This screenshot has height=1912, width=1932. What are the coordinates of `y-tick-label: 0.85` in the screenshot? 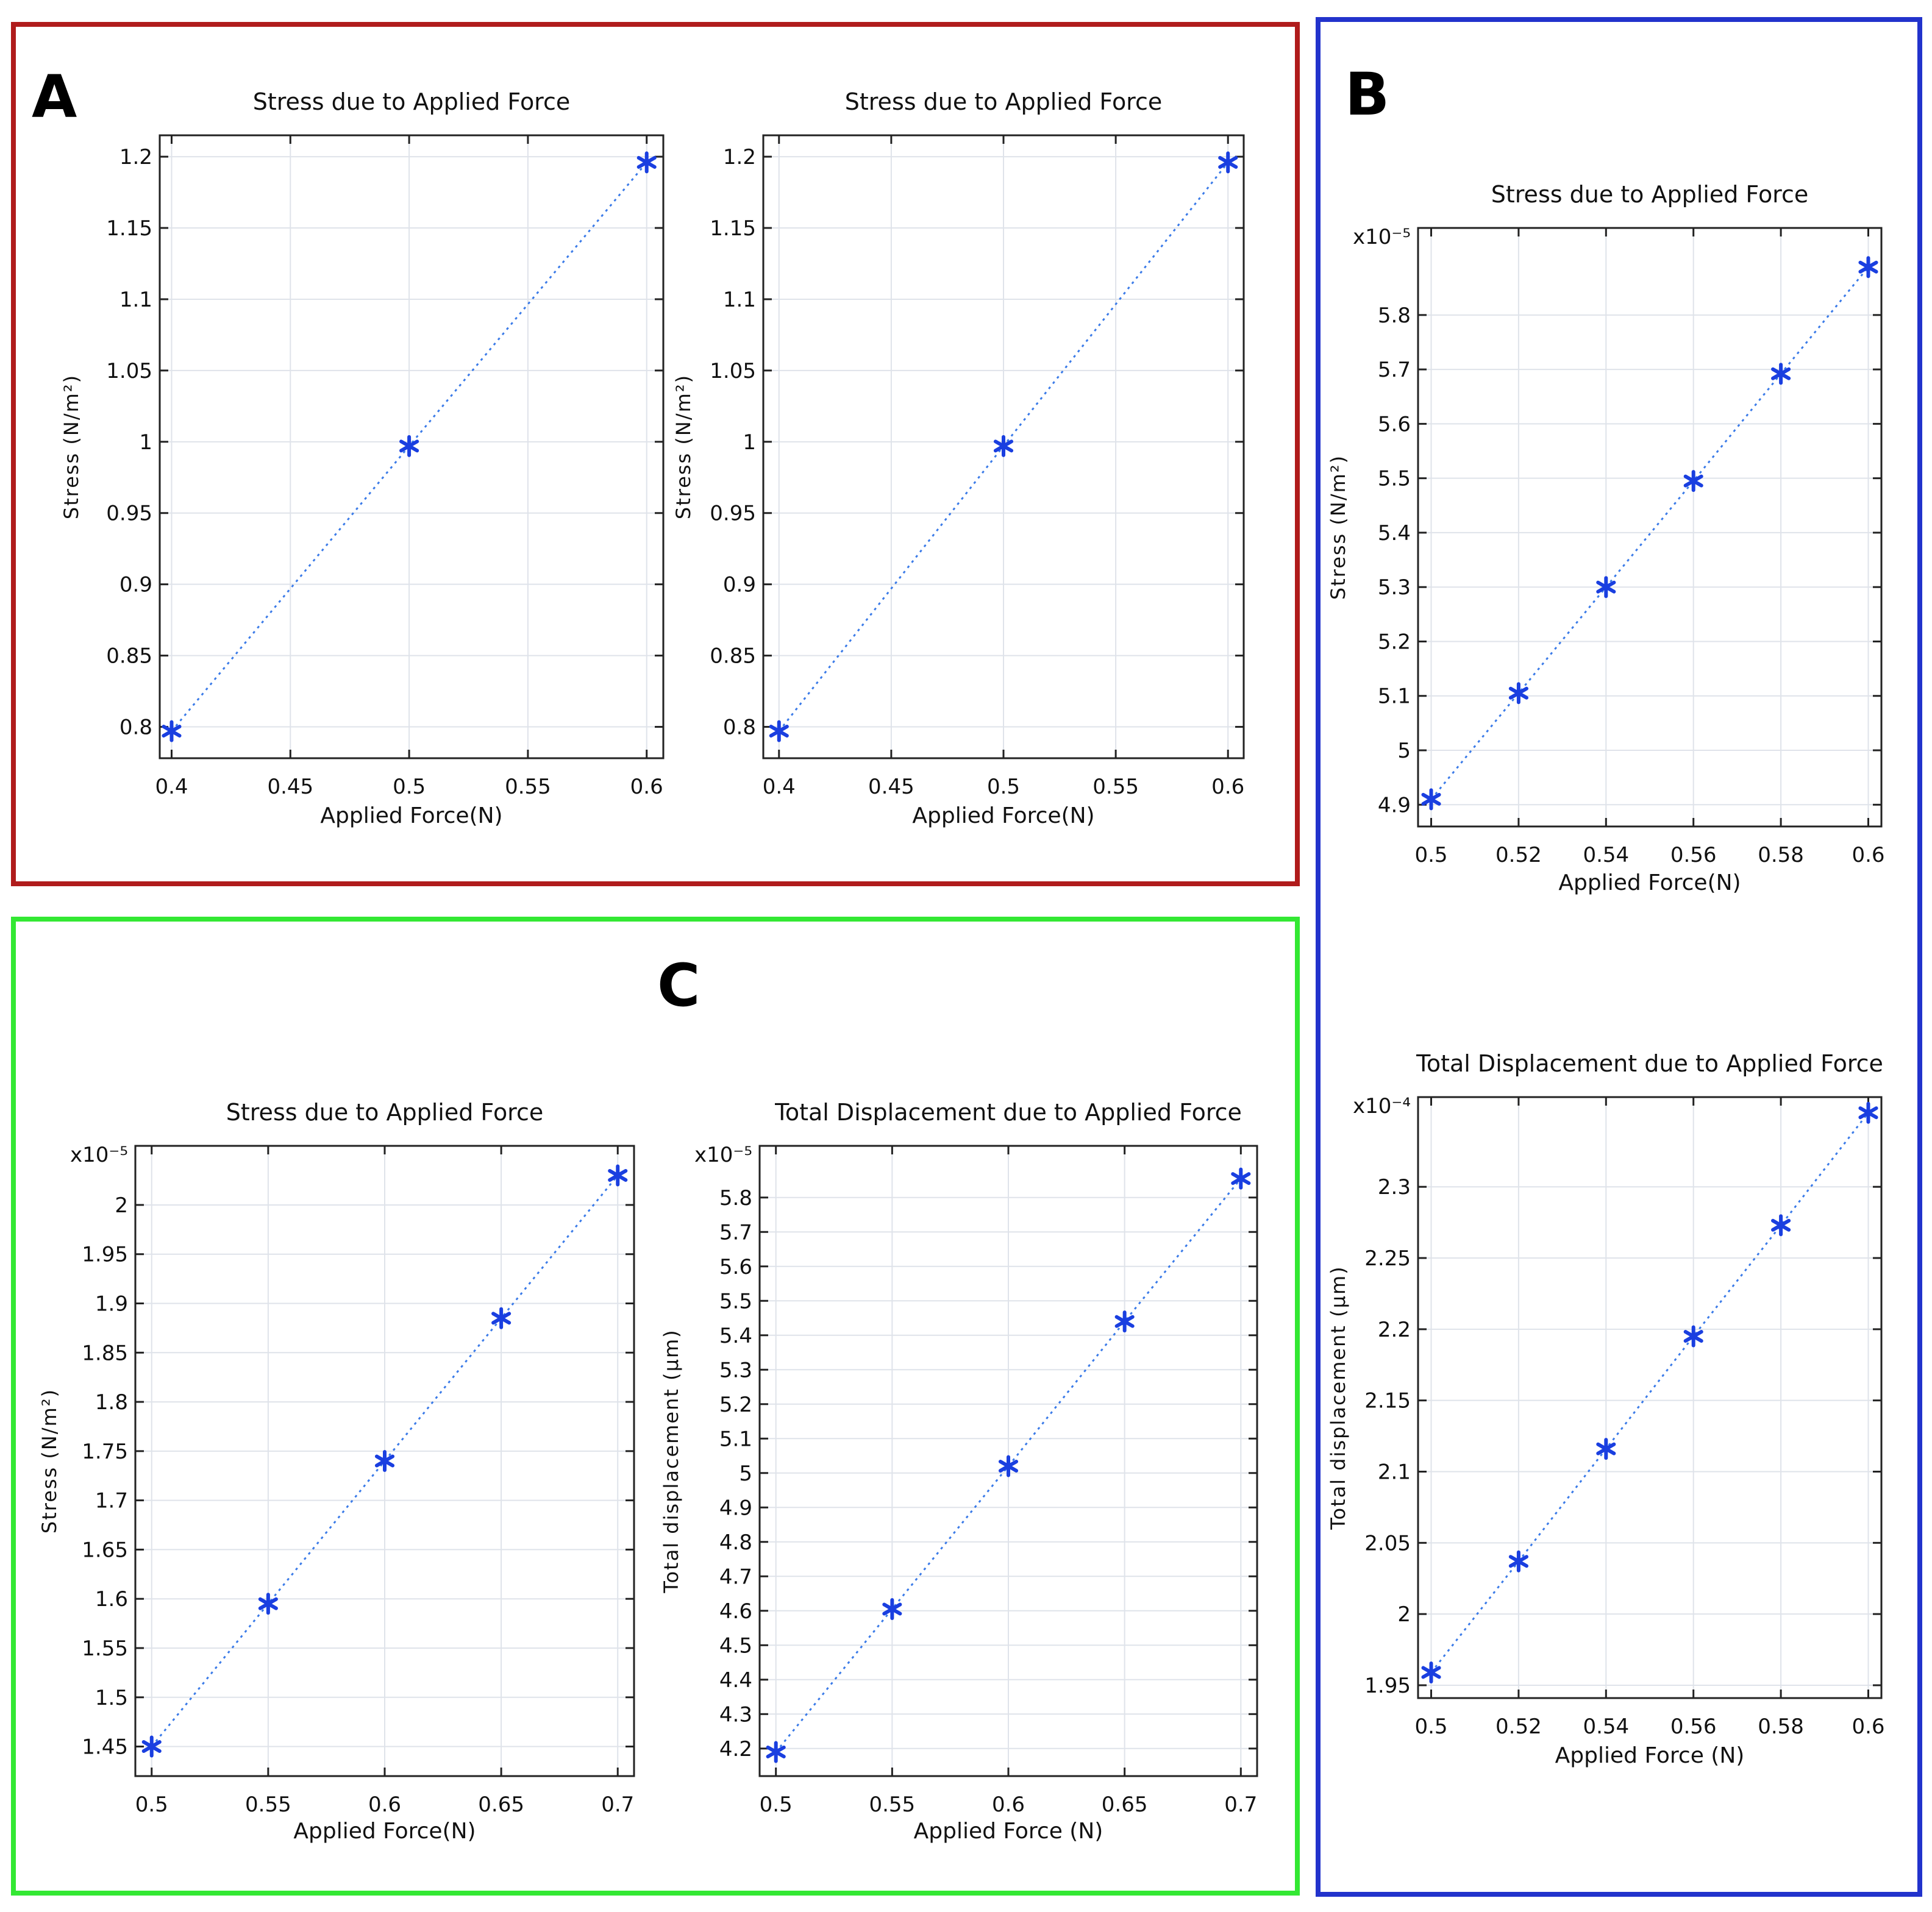 It's located at (129, 657).